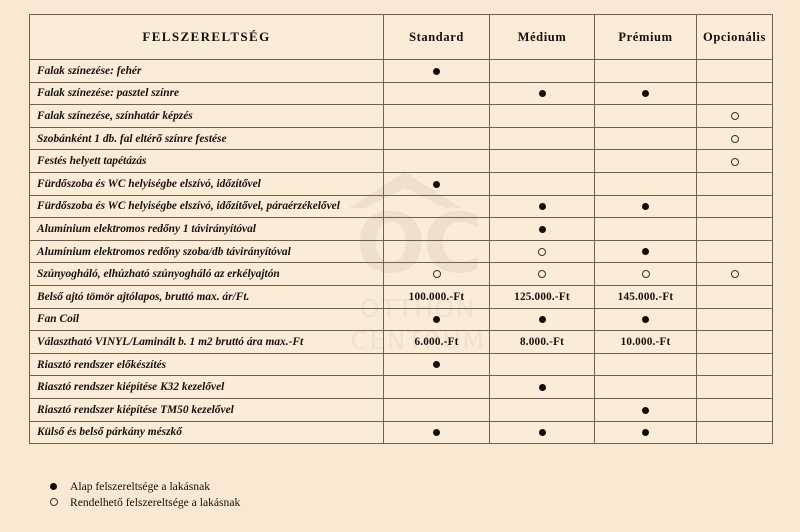  Describe the element at coordinates (59, 486) in the screenshot. I see `legend-symbol` at that location.